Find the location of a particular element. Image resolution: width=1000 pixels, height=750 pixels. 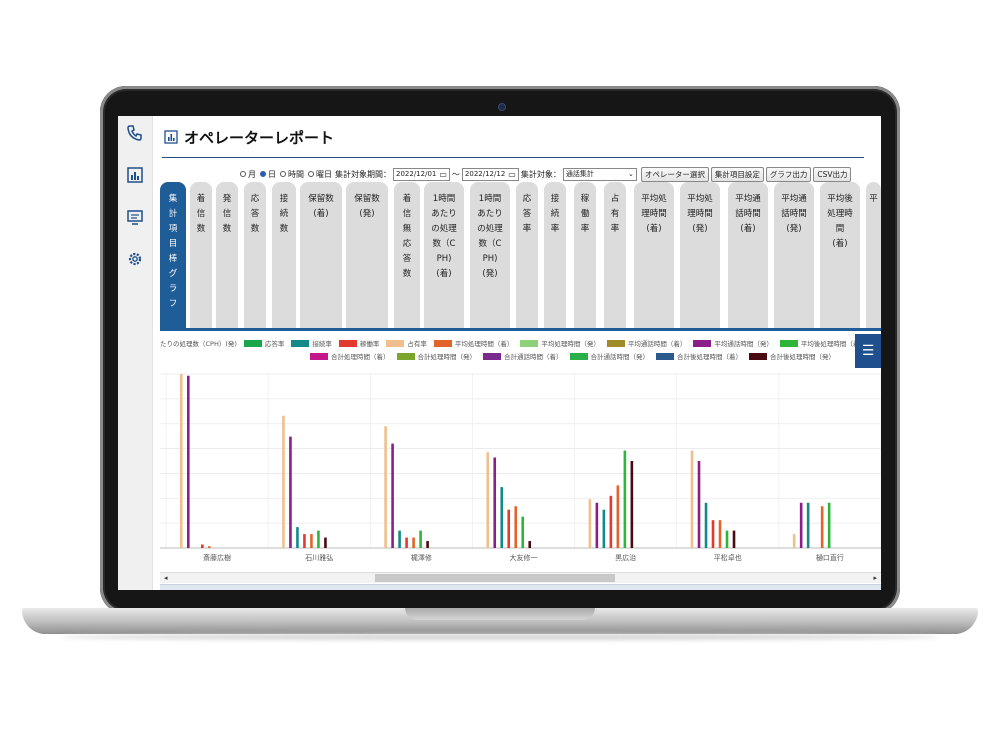

tab-avg-handle-out: 平均処 理時間 (発) is located at coordinates (700, 255).